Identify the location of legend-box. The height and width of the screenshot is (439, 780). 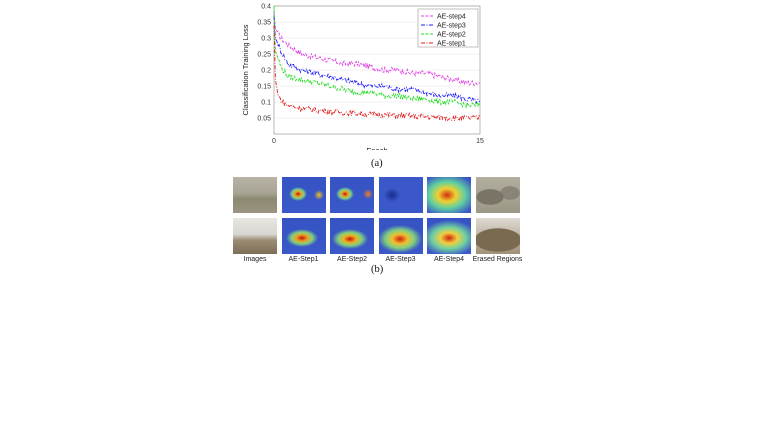
(448, 28).